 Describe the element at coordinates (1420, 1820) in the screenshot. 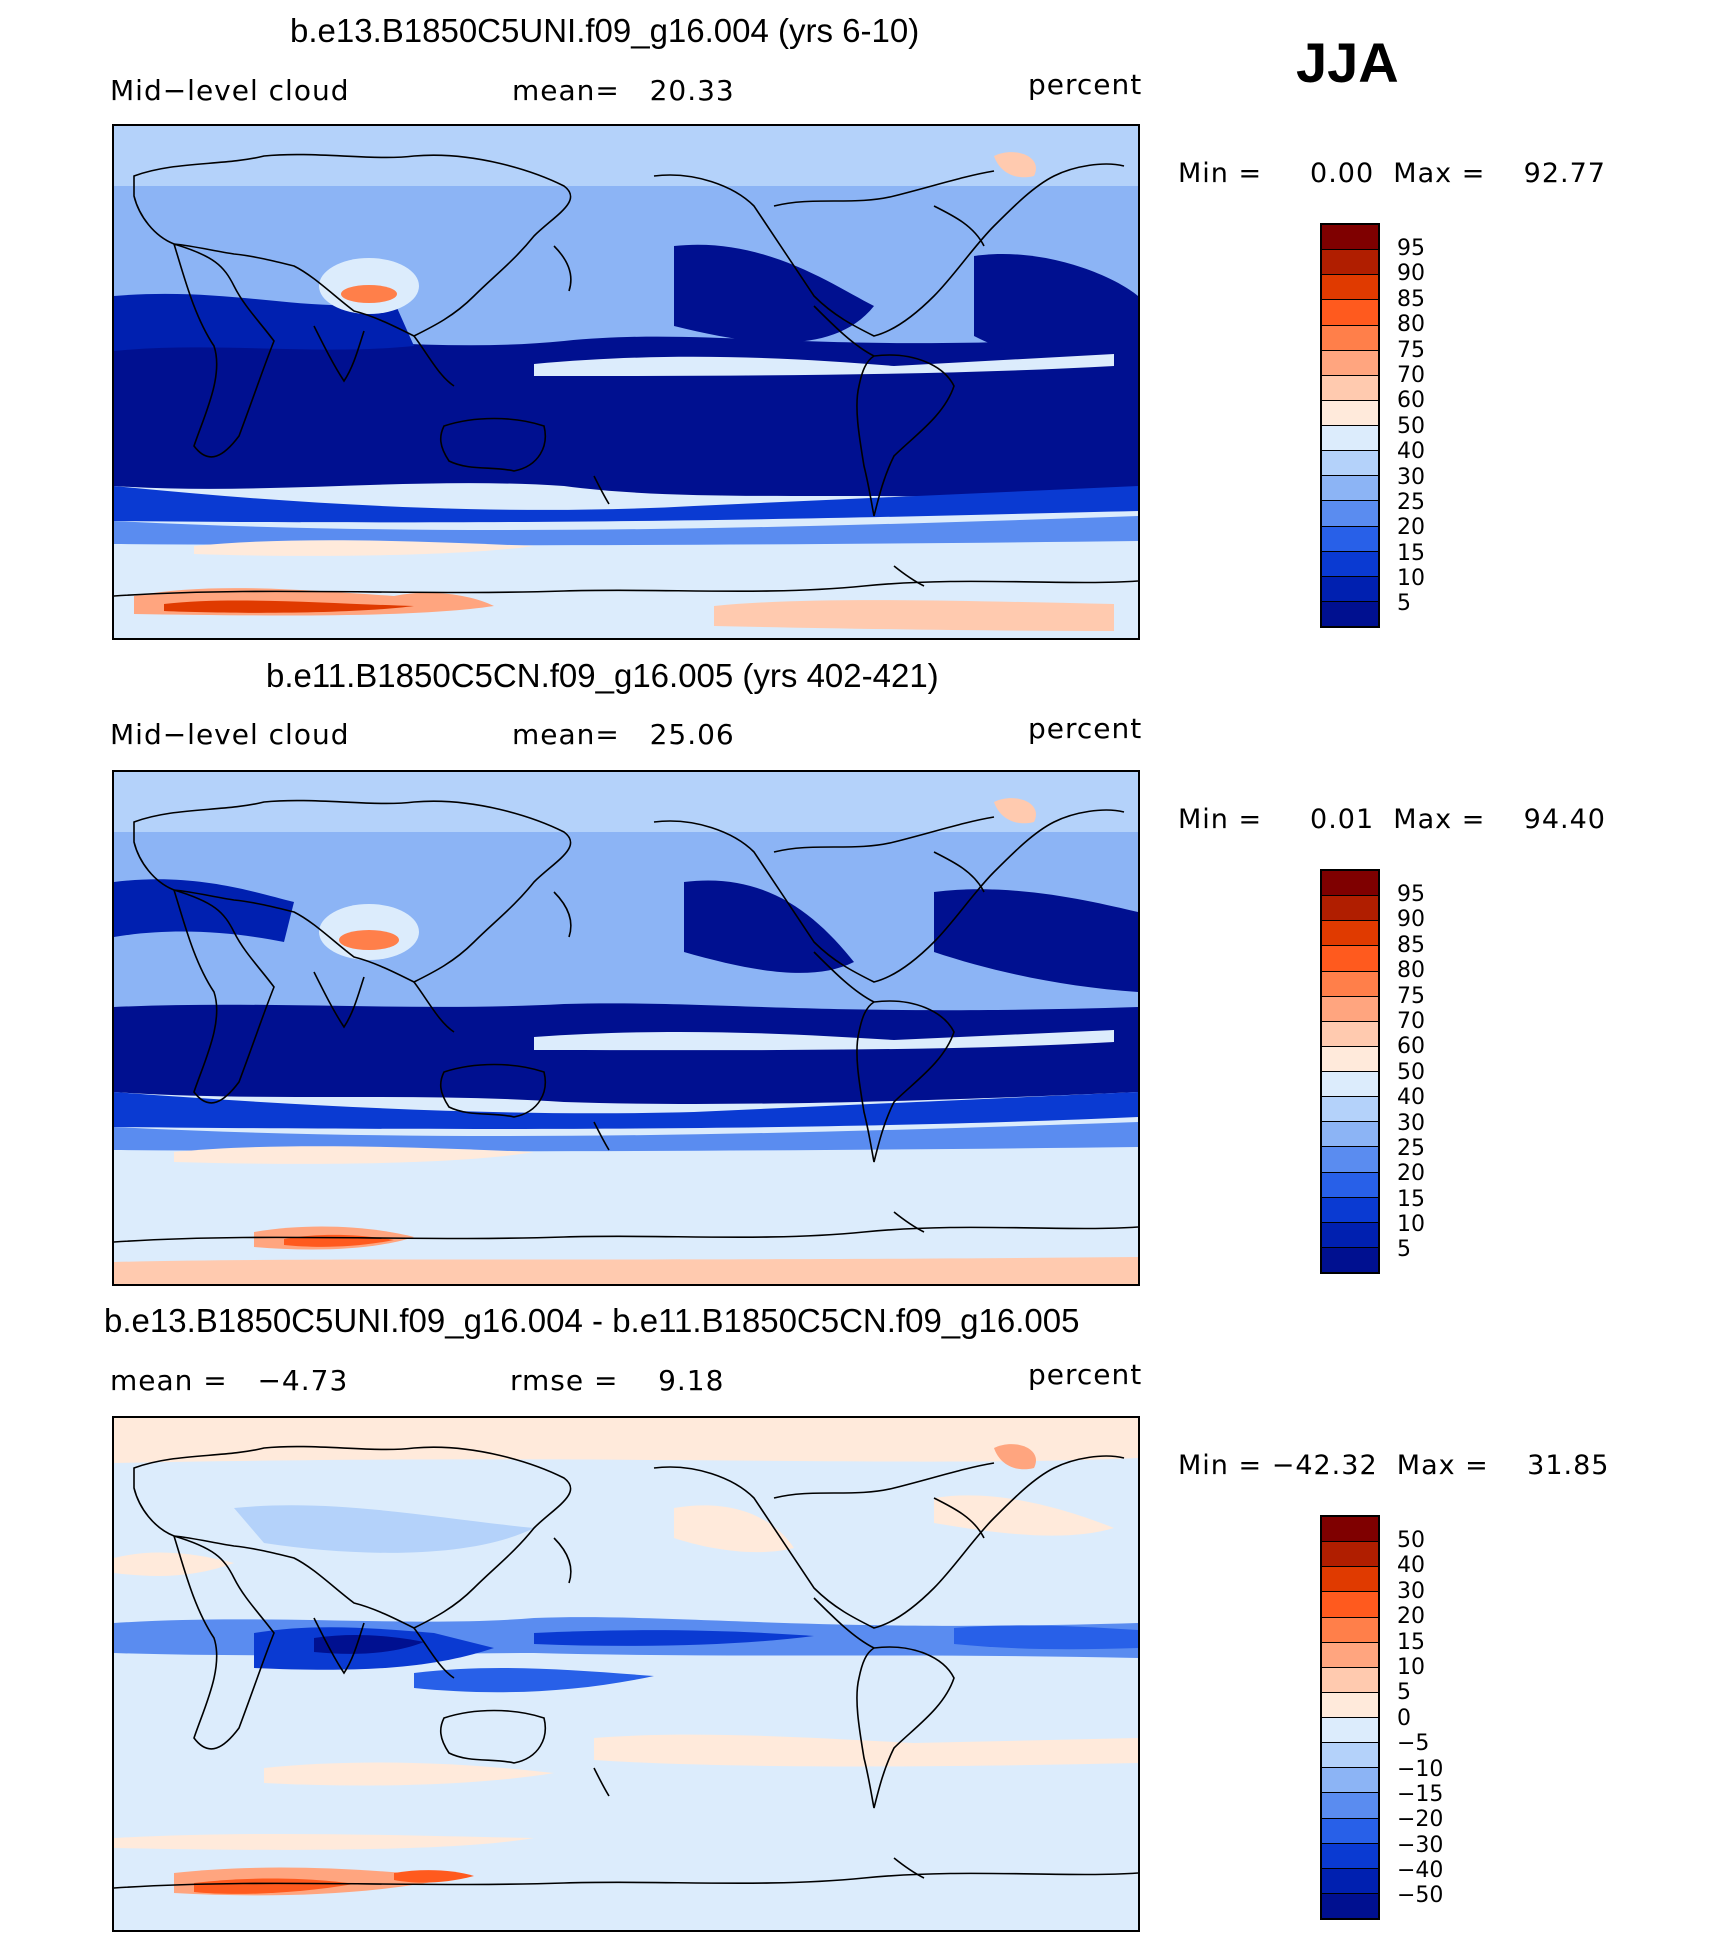

I see `colorbar-tick-label: −20` at that location.